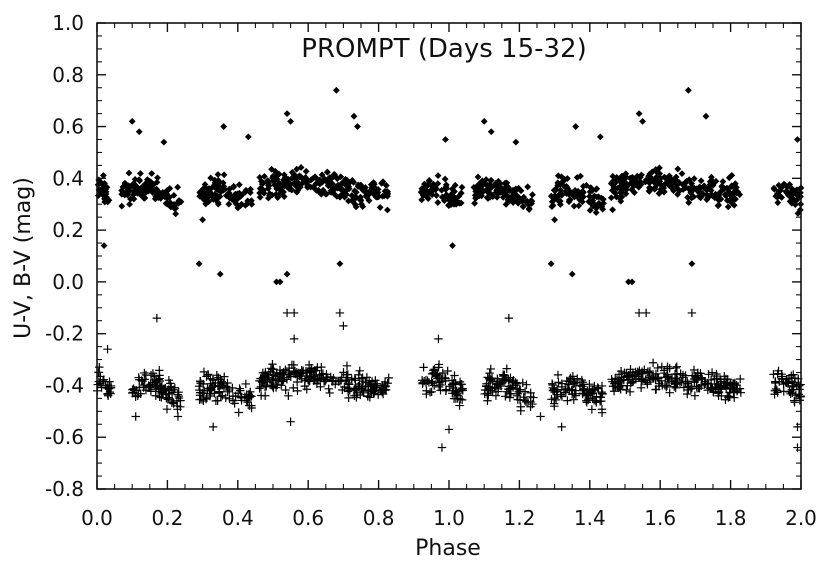 The height and width of the screenshot is (565, 830). Describe the element at coordinates (519, 518) in the screenshot. I see `x-tick-label: 1.2` at that location.